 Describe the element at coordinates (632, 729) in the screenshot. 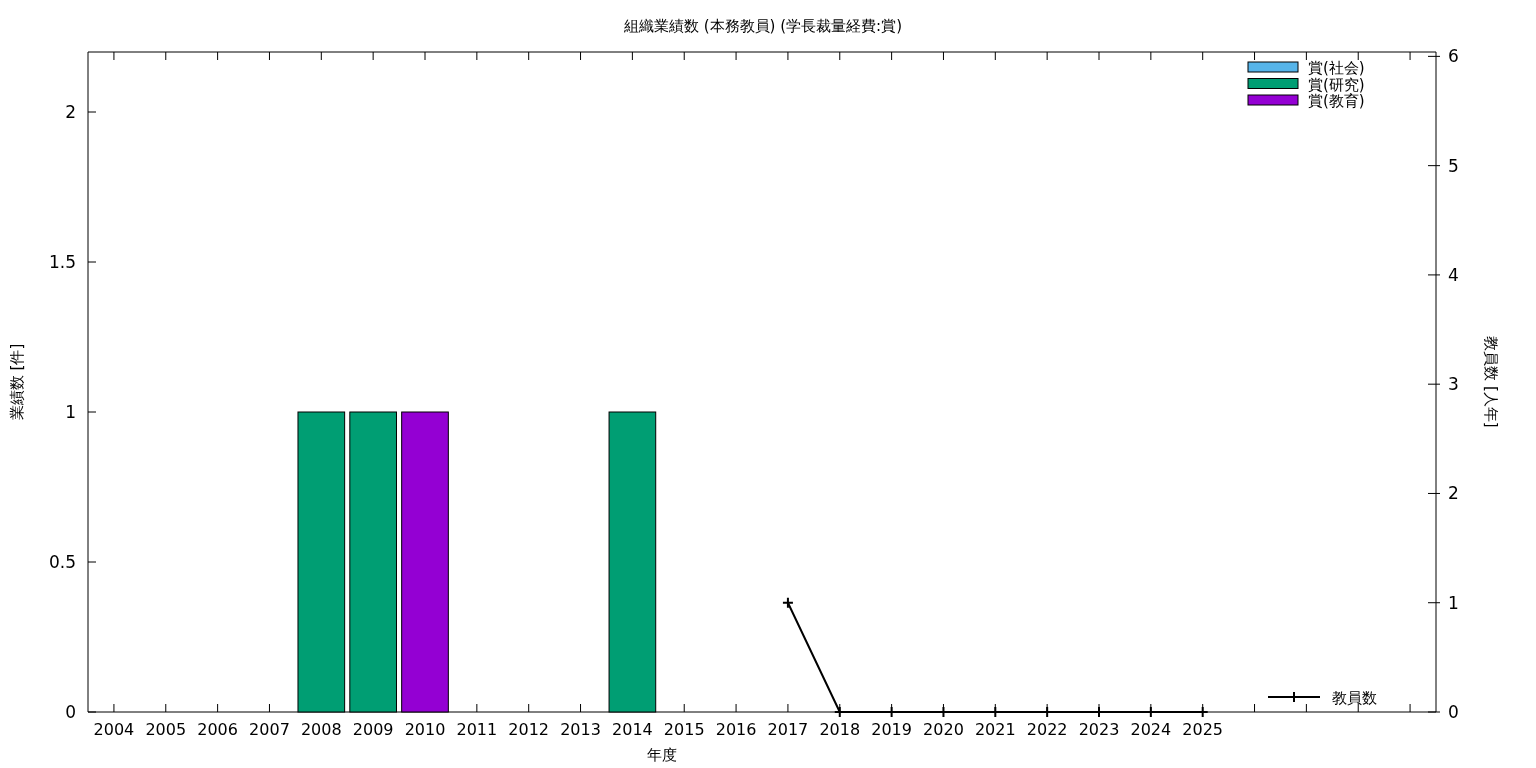

I see `x-tick-label: 2014` at that location.